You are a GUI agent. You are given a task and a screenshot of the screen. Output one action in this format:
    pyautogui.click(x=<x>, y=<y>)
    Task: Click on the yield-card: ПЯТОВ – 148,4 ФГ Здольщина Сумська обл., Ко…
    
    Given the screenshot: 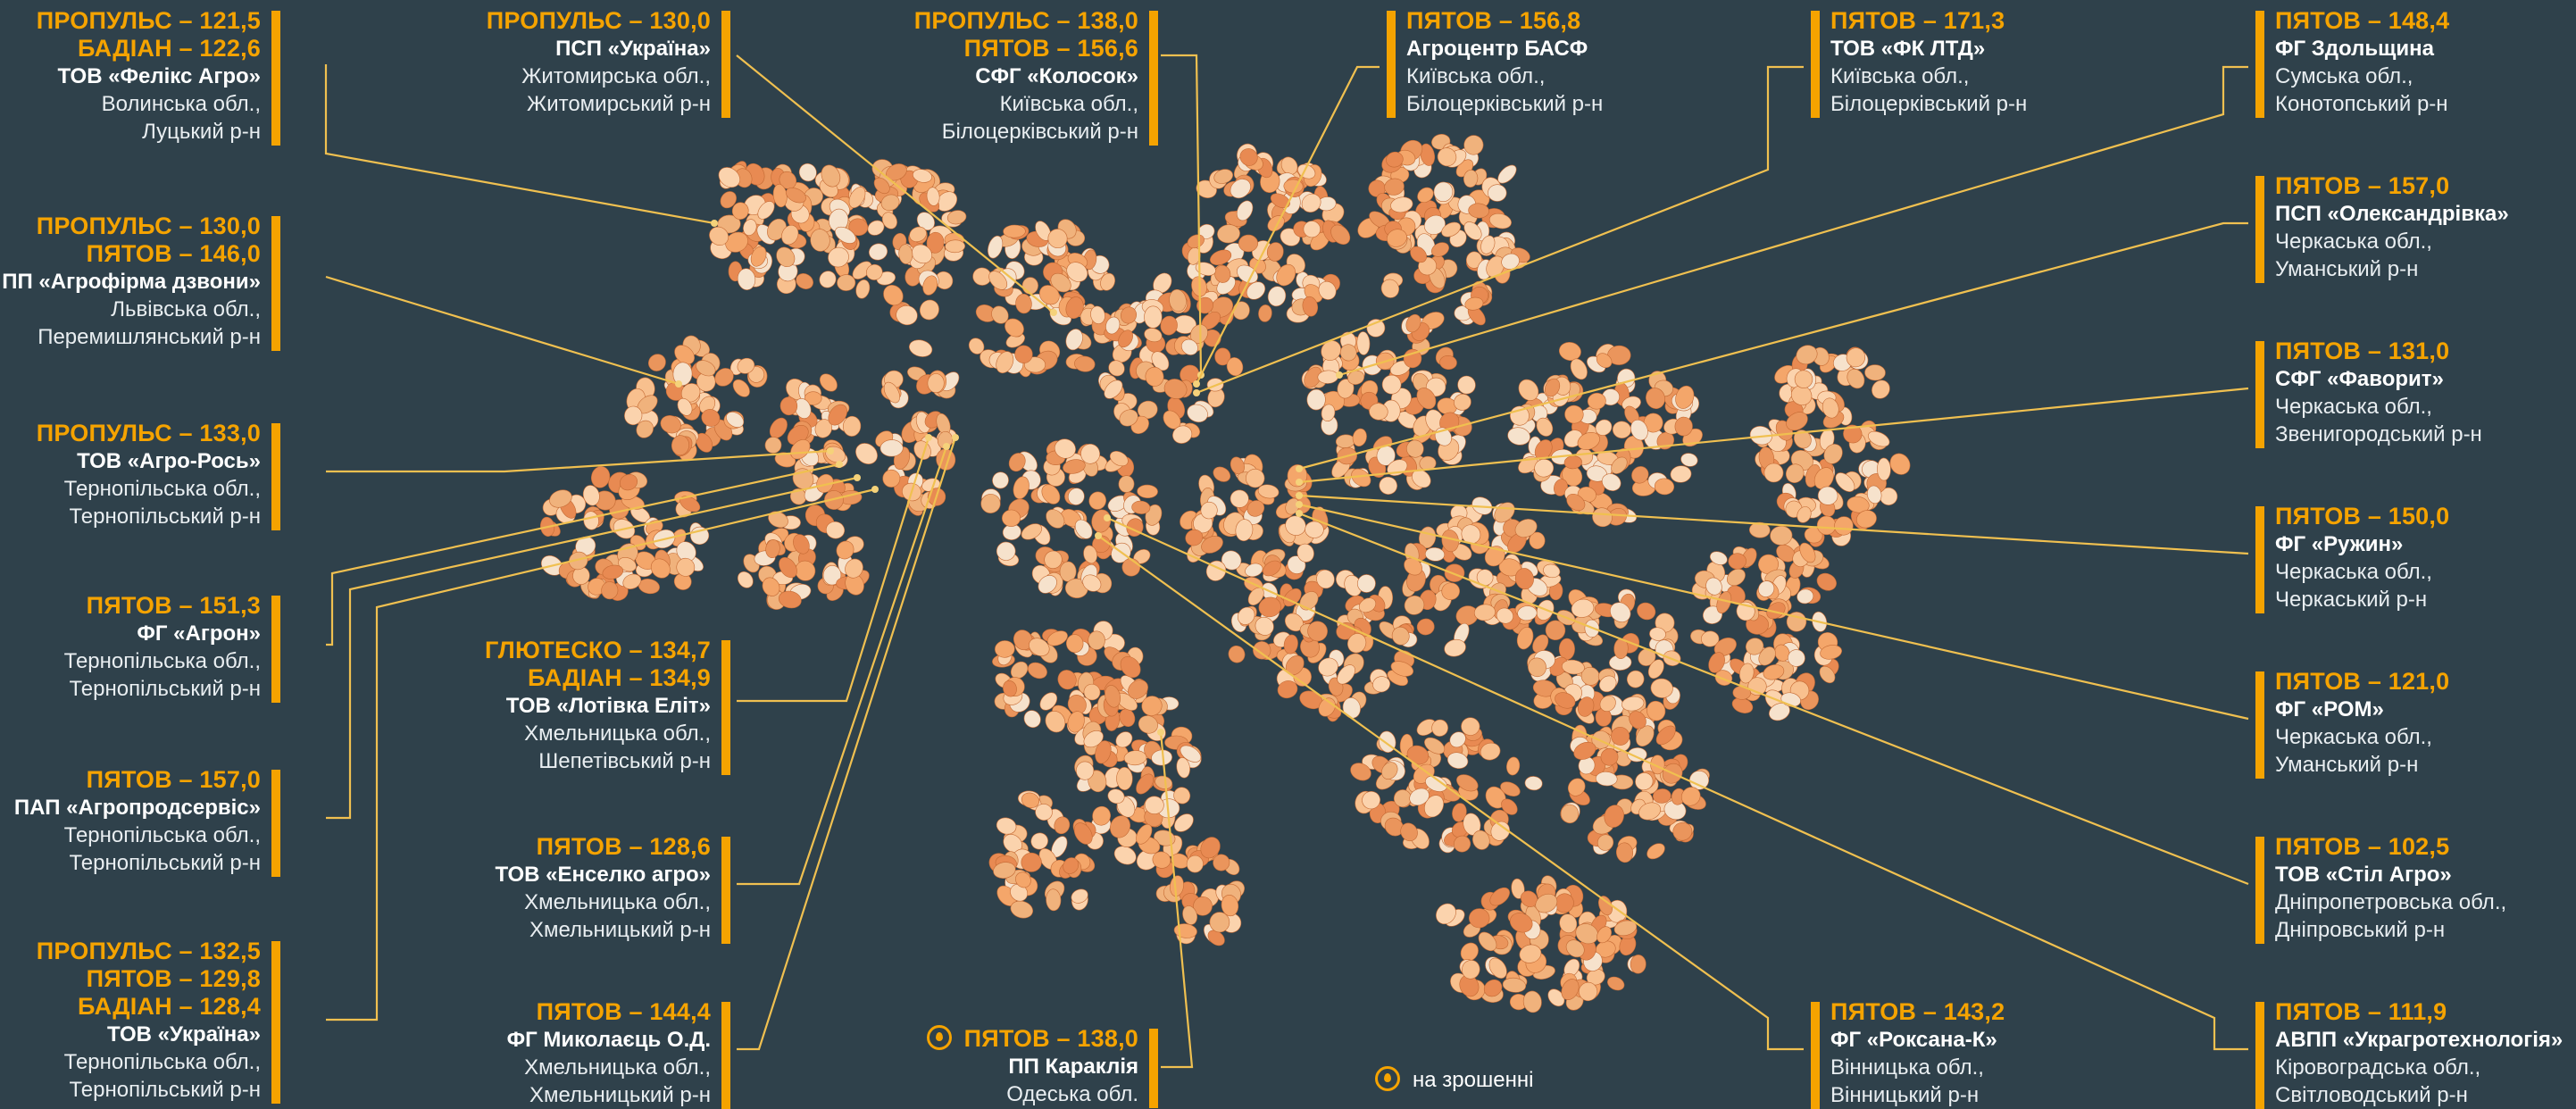 What is the action you would take?
    pyautogui.click(x=2352, y=63)
    